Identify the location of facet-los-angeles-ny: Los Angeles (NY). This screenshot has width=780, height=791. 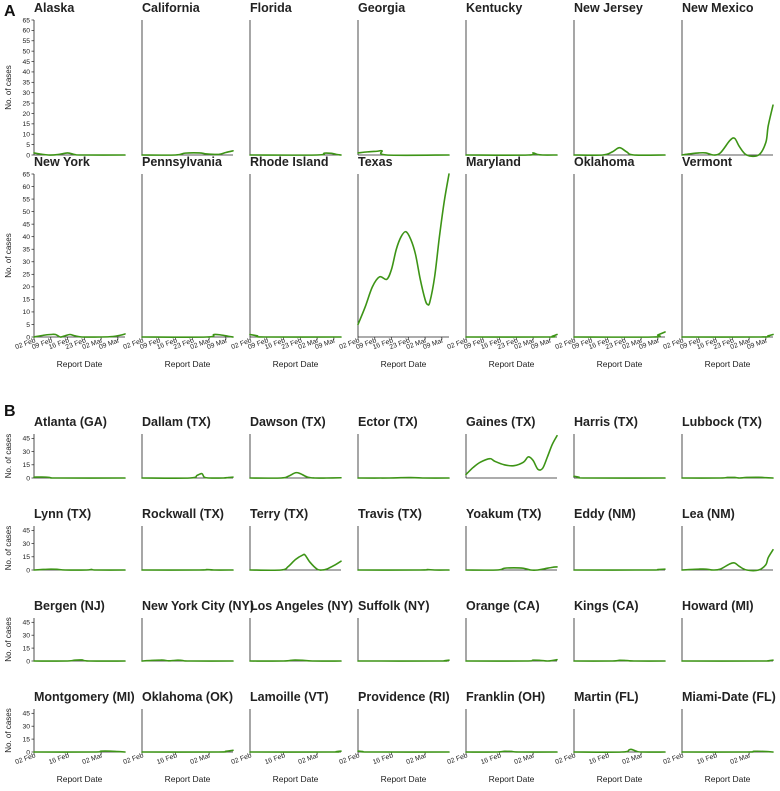
(301, 630).